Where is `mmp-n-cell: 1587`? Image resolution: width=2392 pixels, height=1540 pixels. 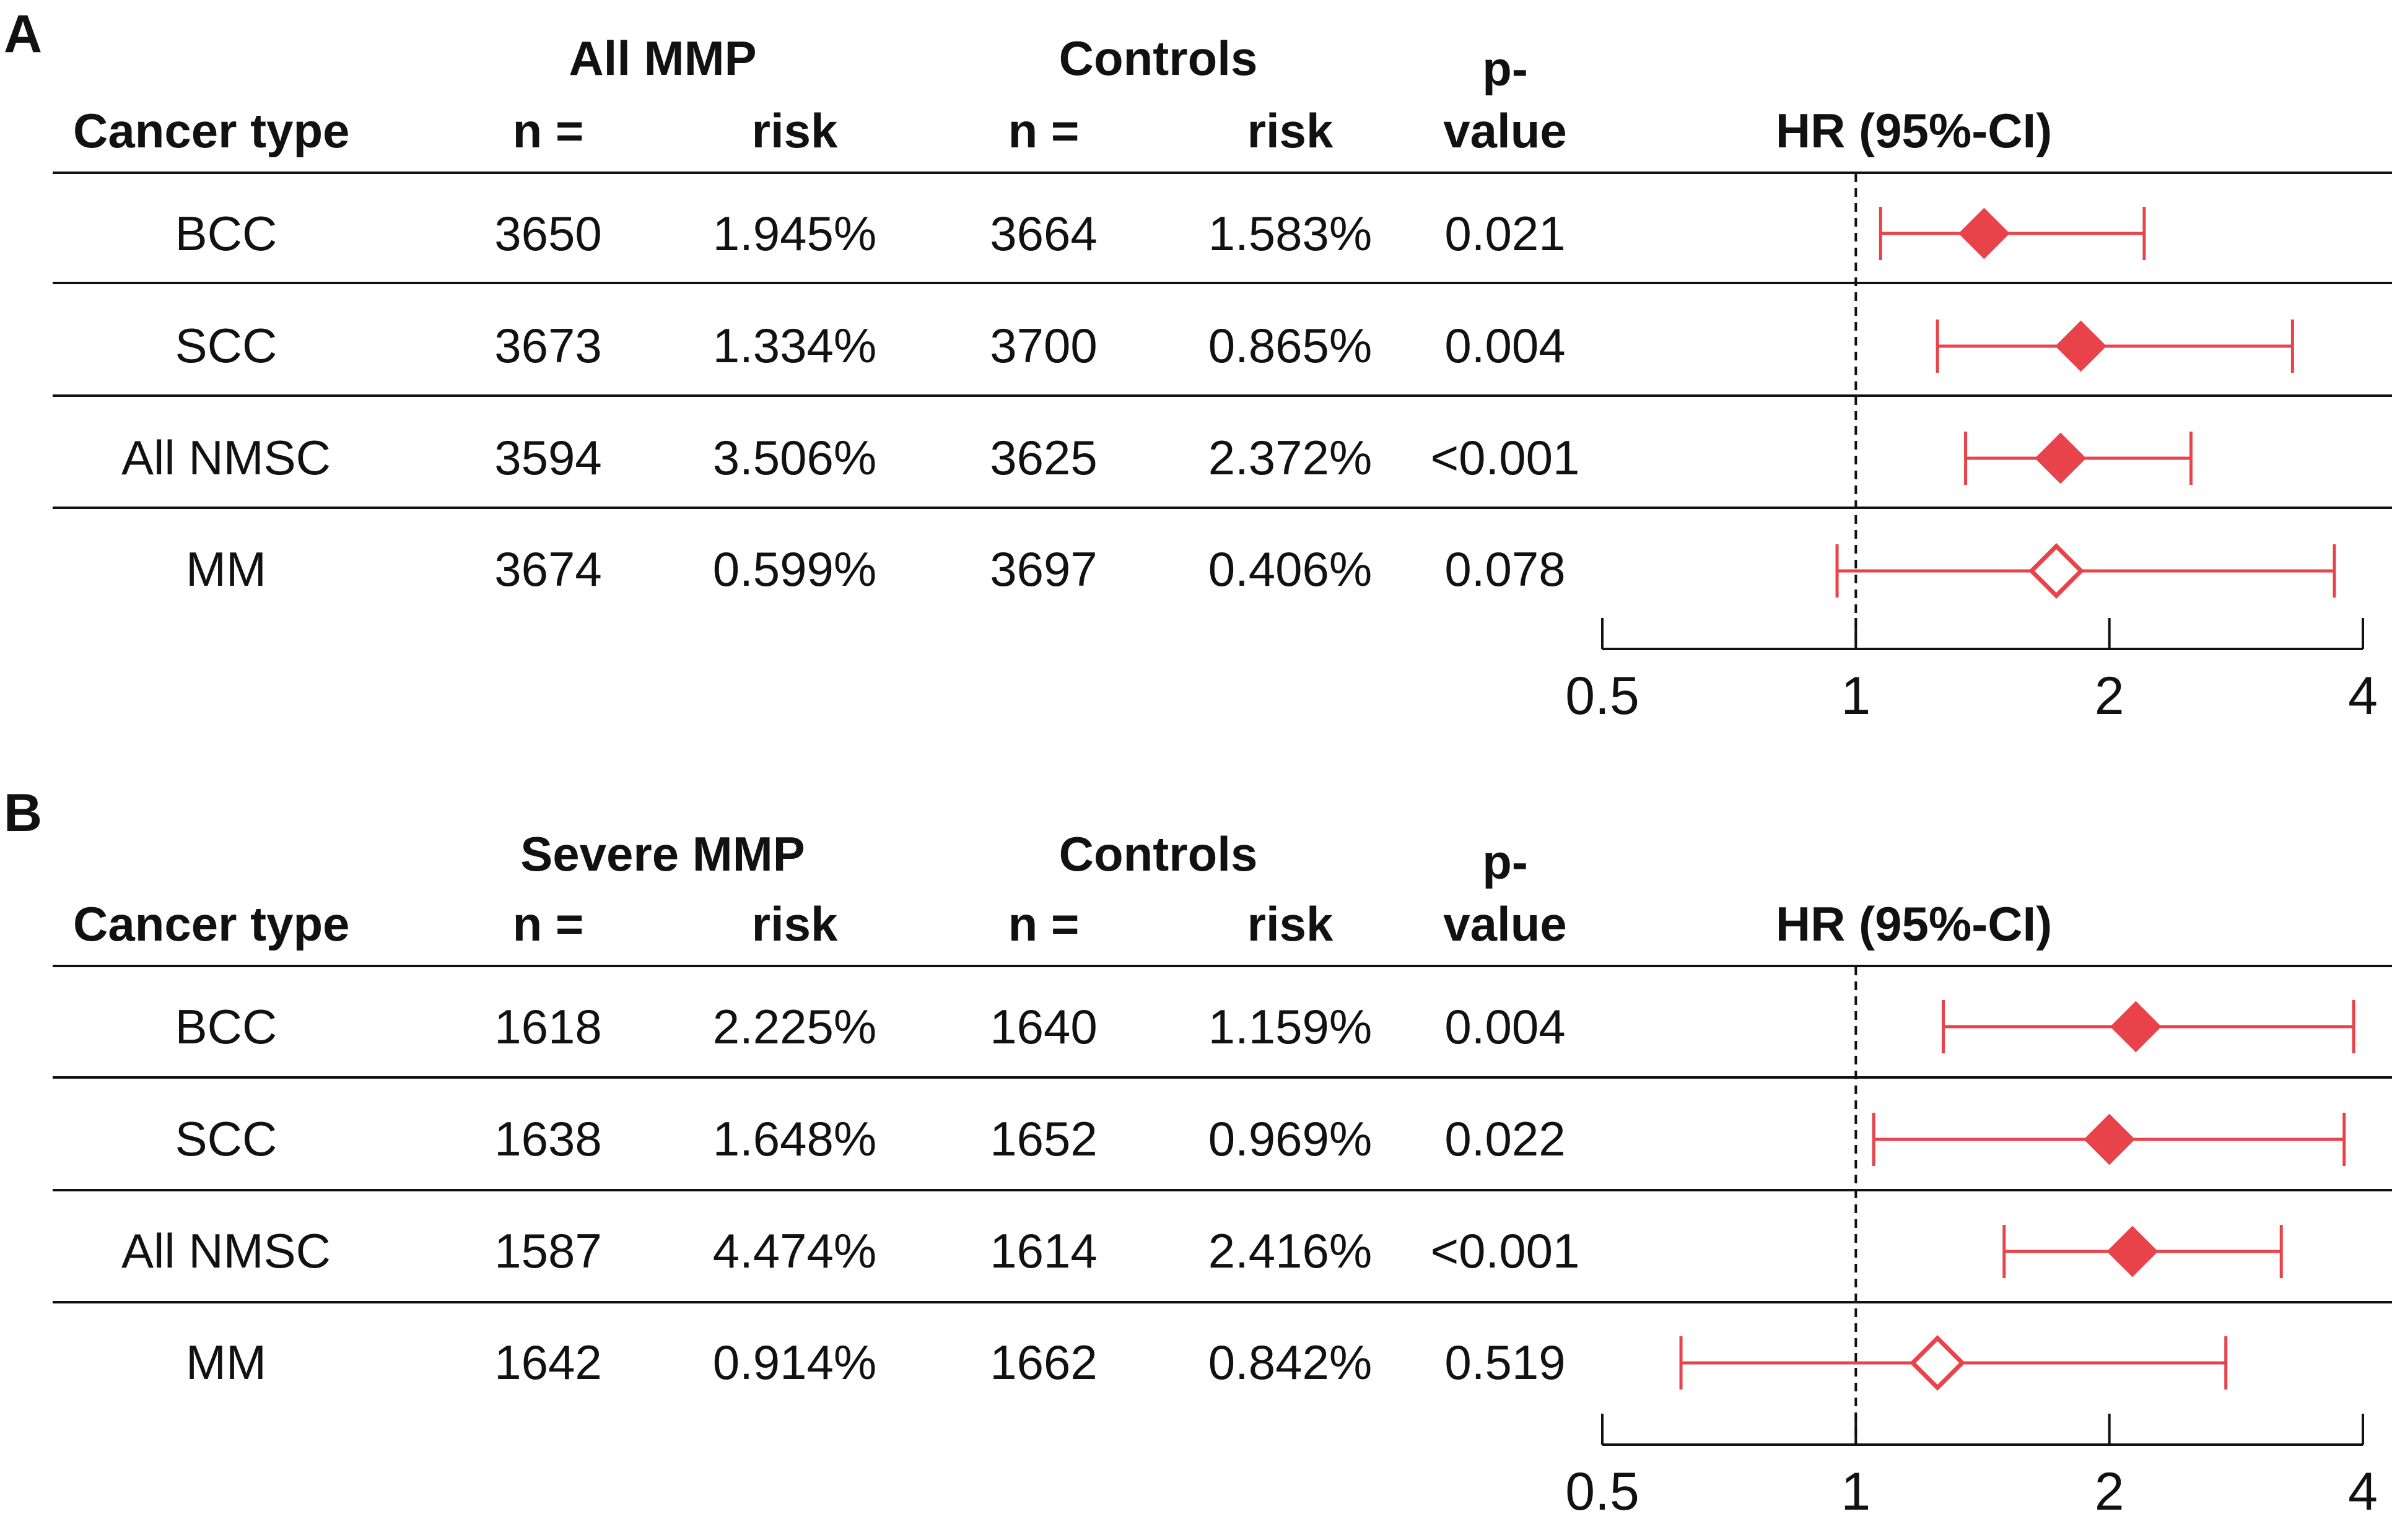 mmp-n-cell: 1587 is located at coordinates (548, 1251).